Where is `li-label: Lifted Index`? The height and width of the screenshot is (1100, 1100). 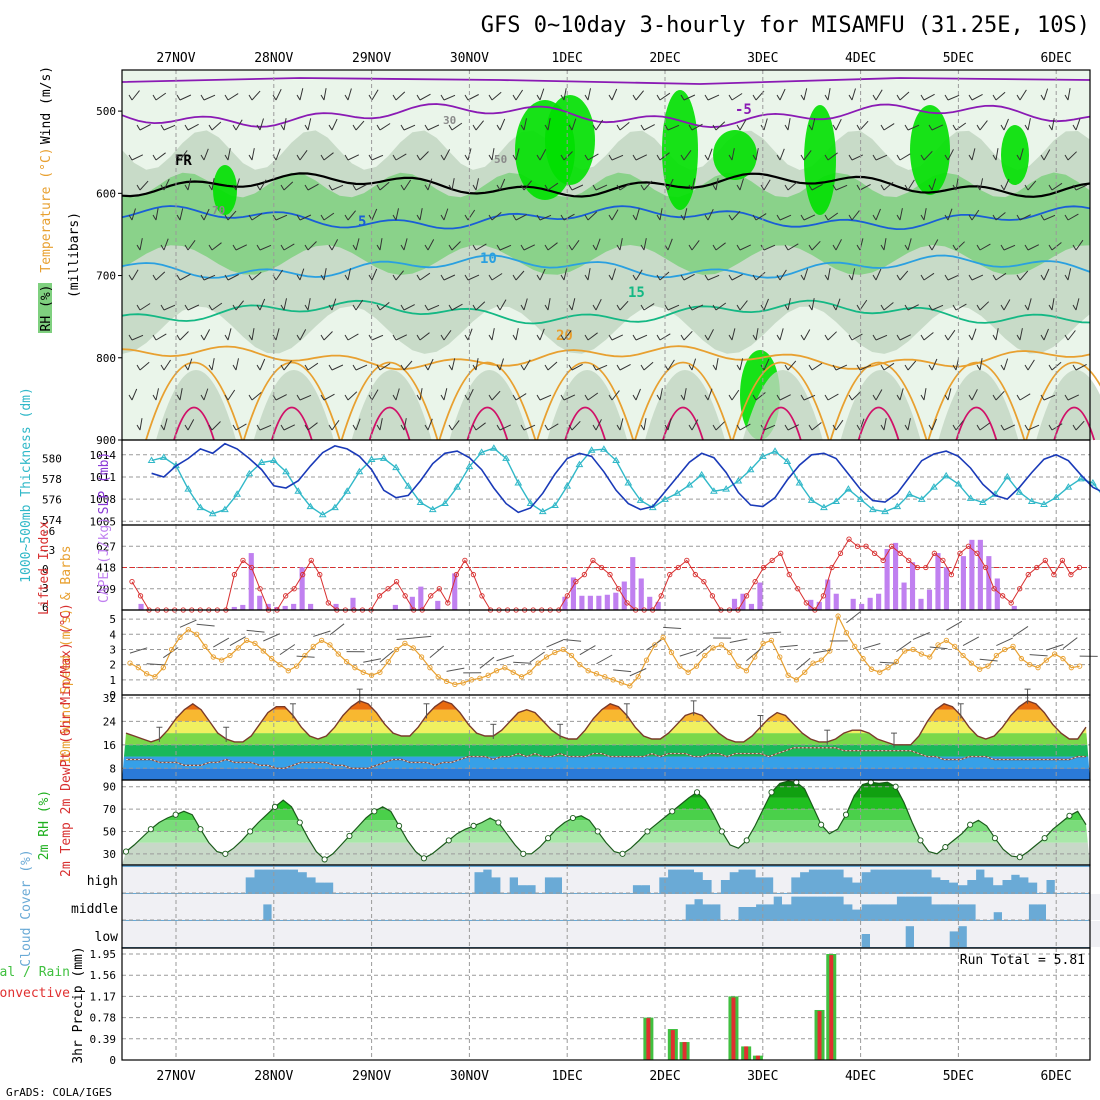
li-label: Lifted Index is located at coordinates (44, 568).